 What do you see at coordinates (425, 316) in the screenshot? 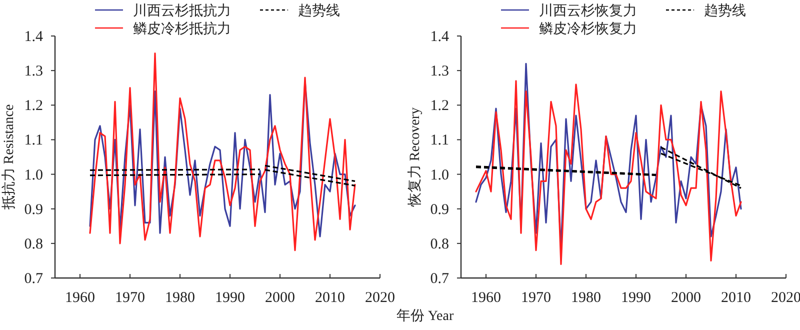
I see `x-axis-title: 年份 Year` at bounding box center [425, 316].